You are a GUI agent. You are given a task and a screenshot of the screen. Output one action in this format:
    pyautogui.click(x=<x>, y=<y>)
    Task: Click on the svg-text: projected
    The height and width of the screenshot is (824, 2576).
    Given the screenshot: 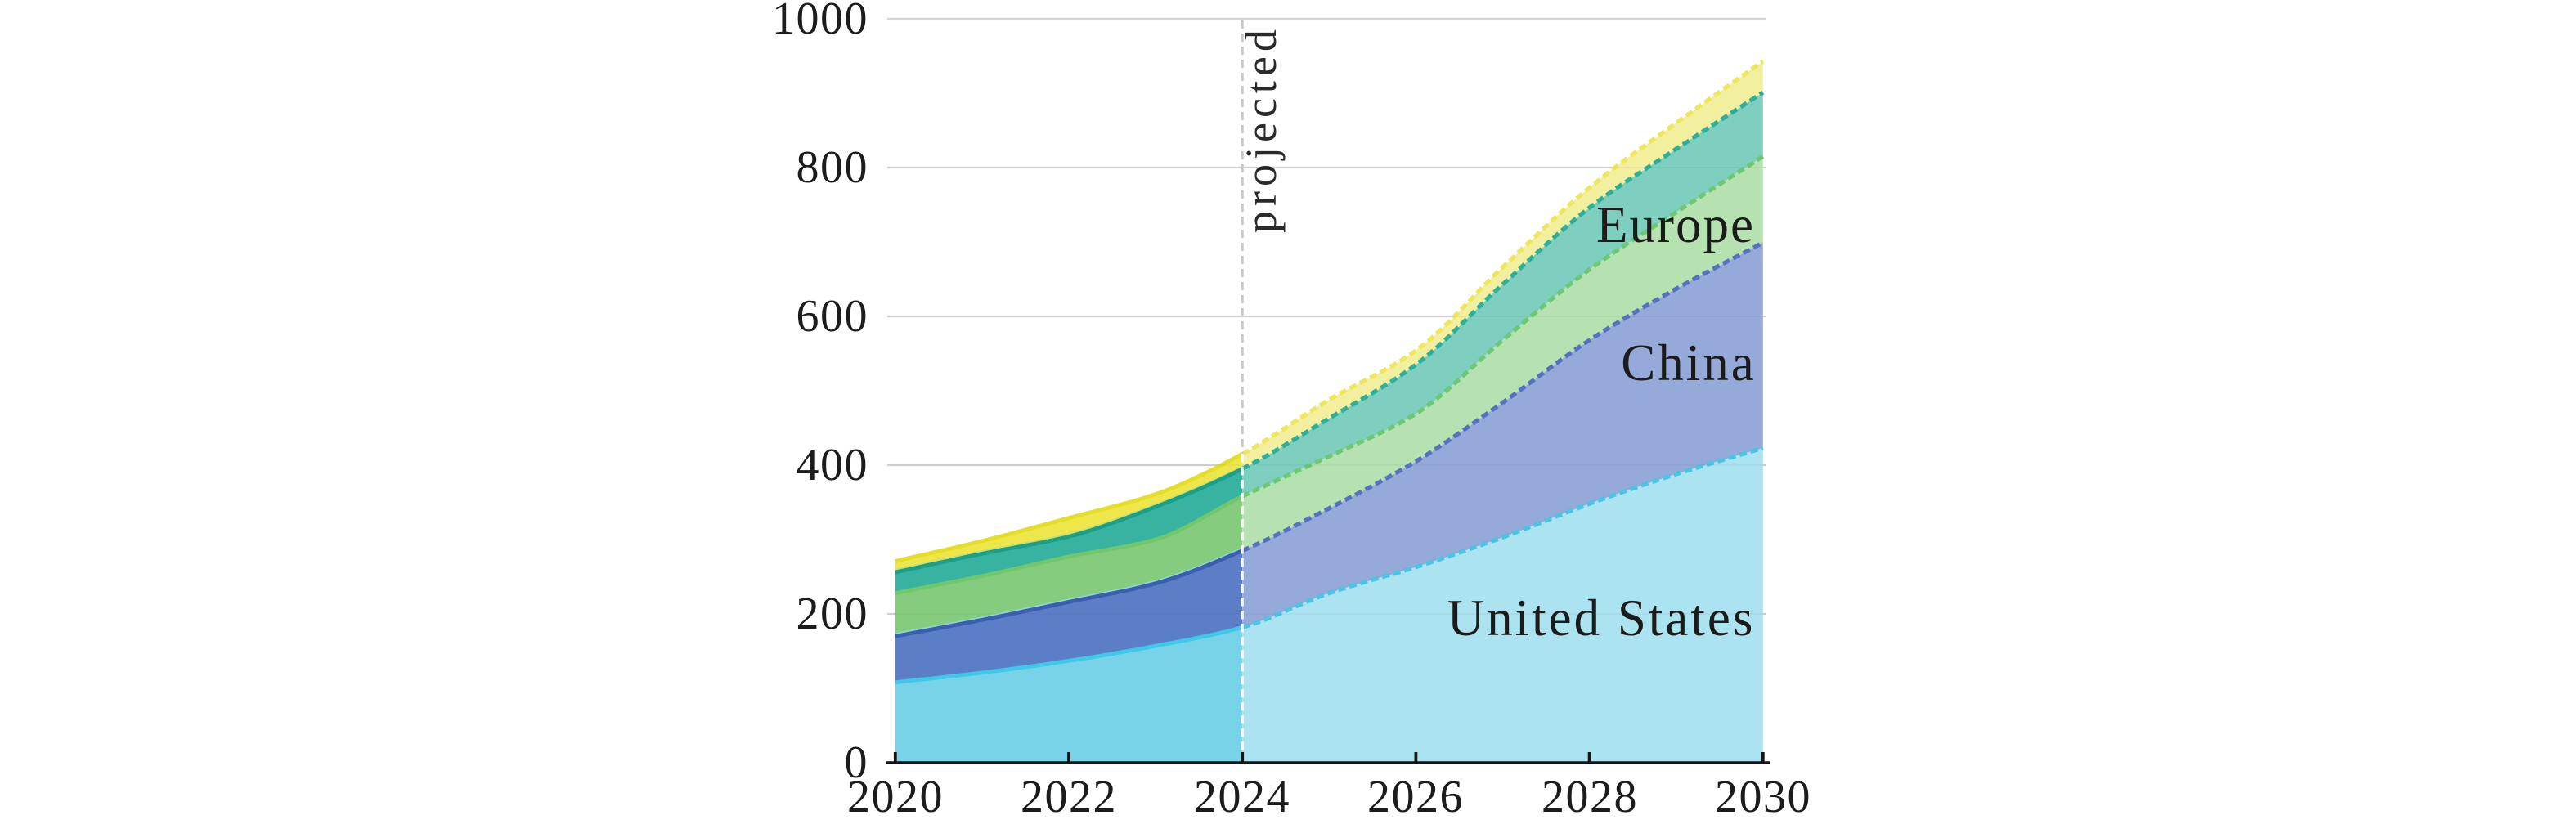 What is the action you would take?
    pyautogui.click(x=1261, y=129)
    